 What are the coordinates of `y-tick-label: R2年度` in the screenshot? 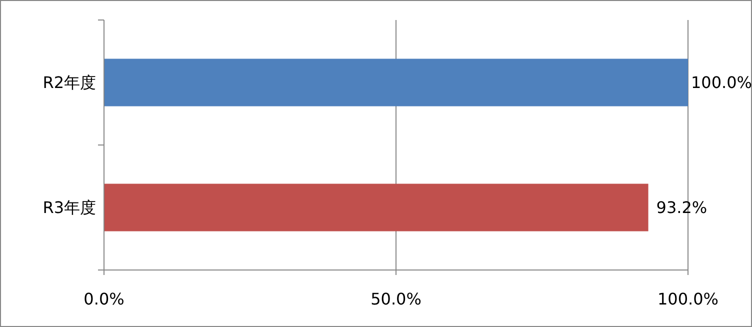 It's located at (69, 82).